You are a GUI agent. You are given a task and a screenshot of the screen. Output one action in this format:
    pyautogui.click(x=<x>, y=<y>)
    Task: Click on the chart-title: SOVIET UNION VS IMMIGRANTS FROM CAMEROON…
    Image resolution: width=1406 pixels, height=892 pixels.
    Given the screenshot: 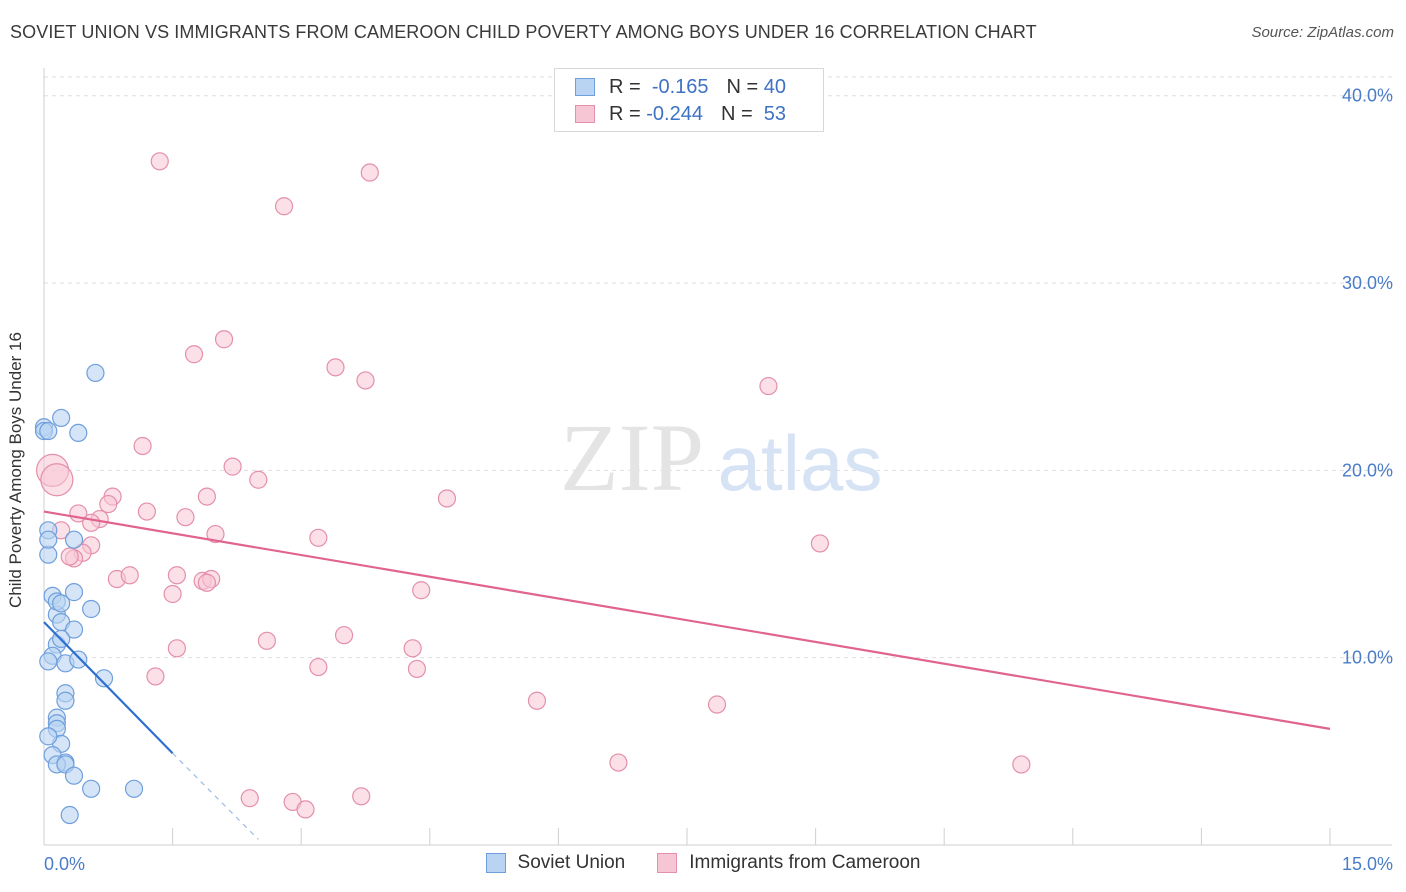 What is the action you would take?
    pyautogui.click(x=523, y=32)
    